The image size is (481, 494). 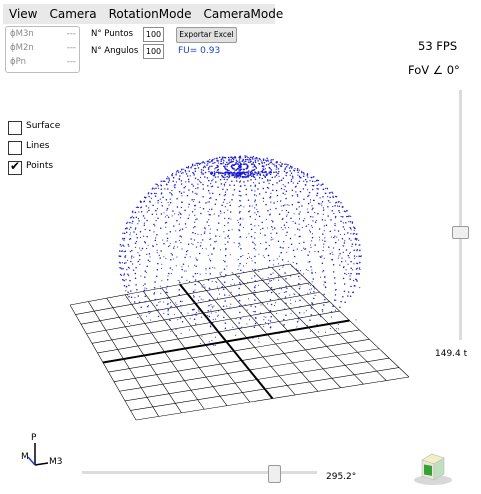 I want to click on puntos-input: 100, so click(x=153, y=34).